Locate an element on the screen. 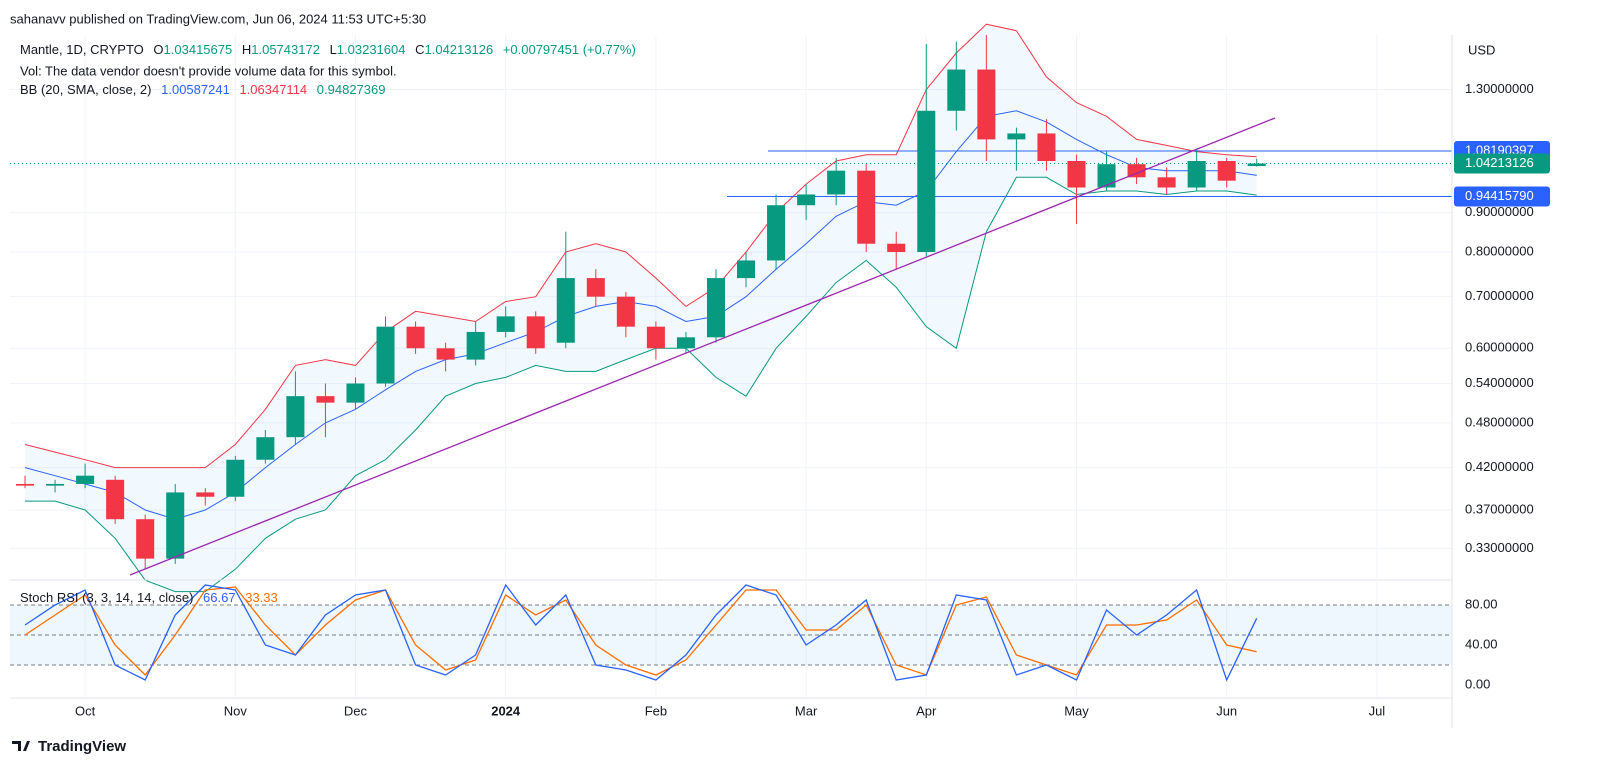 The width and height of the screenshot is (1600, 780). stoch-tick-label: 40.00 is located at coordinates (1481, 643).